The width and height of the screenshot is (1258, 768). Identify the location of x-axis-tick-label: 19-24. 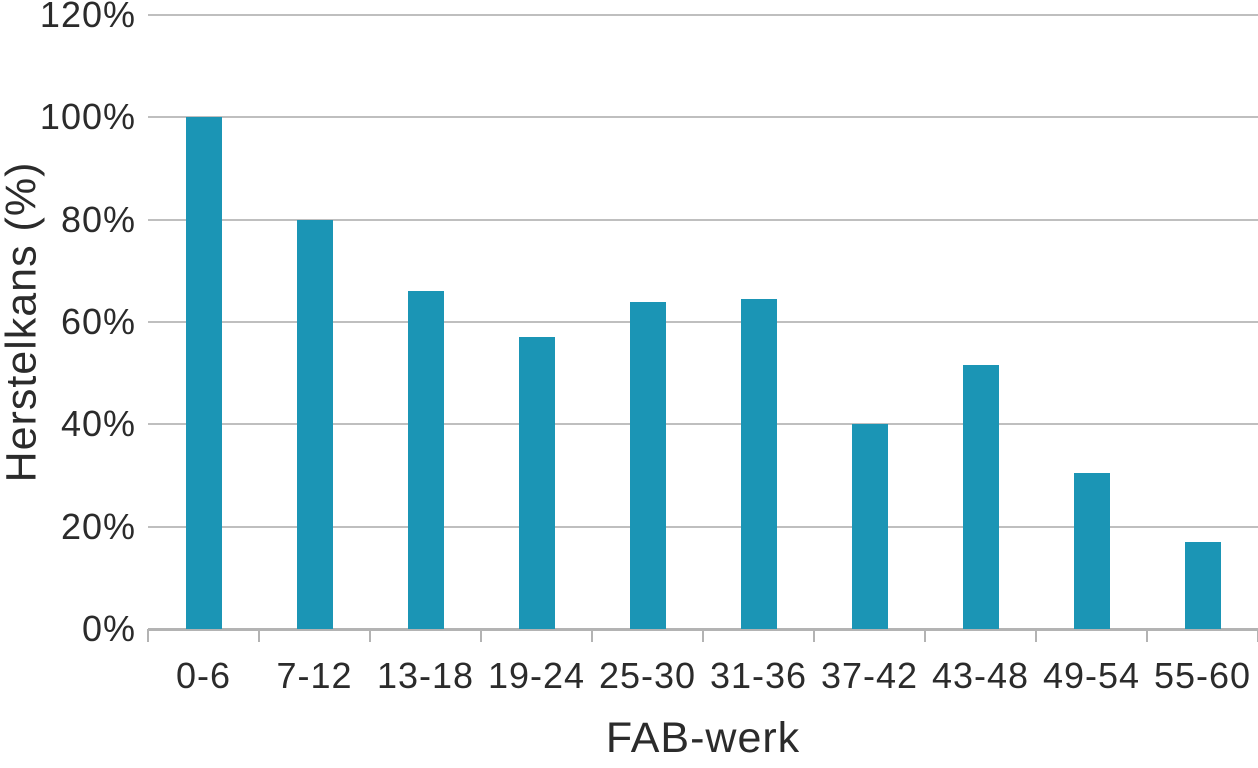
(536, 675).